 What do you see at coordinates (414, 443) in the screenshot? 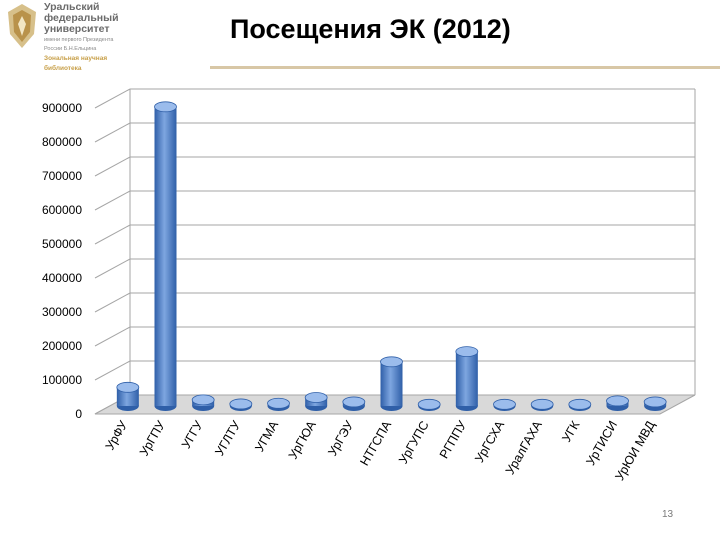
I see `x-tick-label: УрГУПС` at bounding box center [414, 443].